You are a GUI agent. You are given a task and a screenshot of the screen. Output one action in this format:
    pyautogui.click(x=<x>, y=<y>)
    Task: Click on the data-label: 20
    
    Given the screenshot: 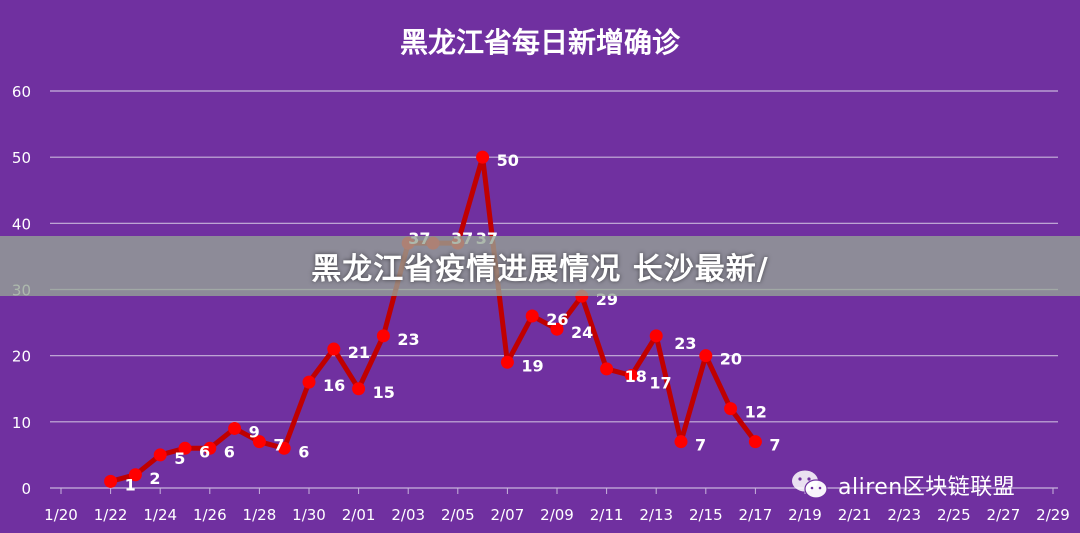 What is the action you would take?
    pyautogui.click(x=731, y=359)
    